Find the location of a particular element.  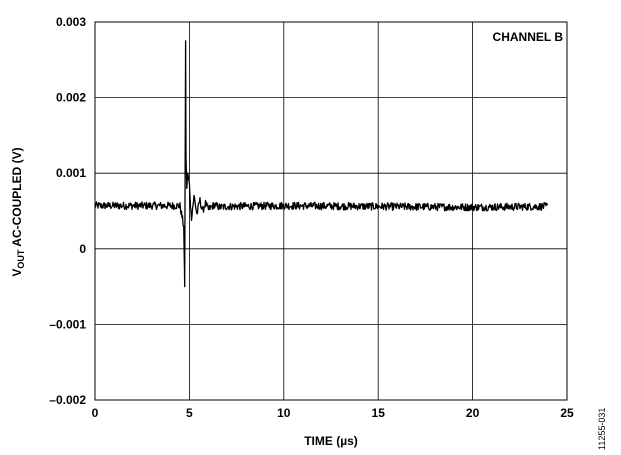

y-tick-label: –0.002 is located at coordinates (67, 400).